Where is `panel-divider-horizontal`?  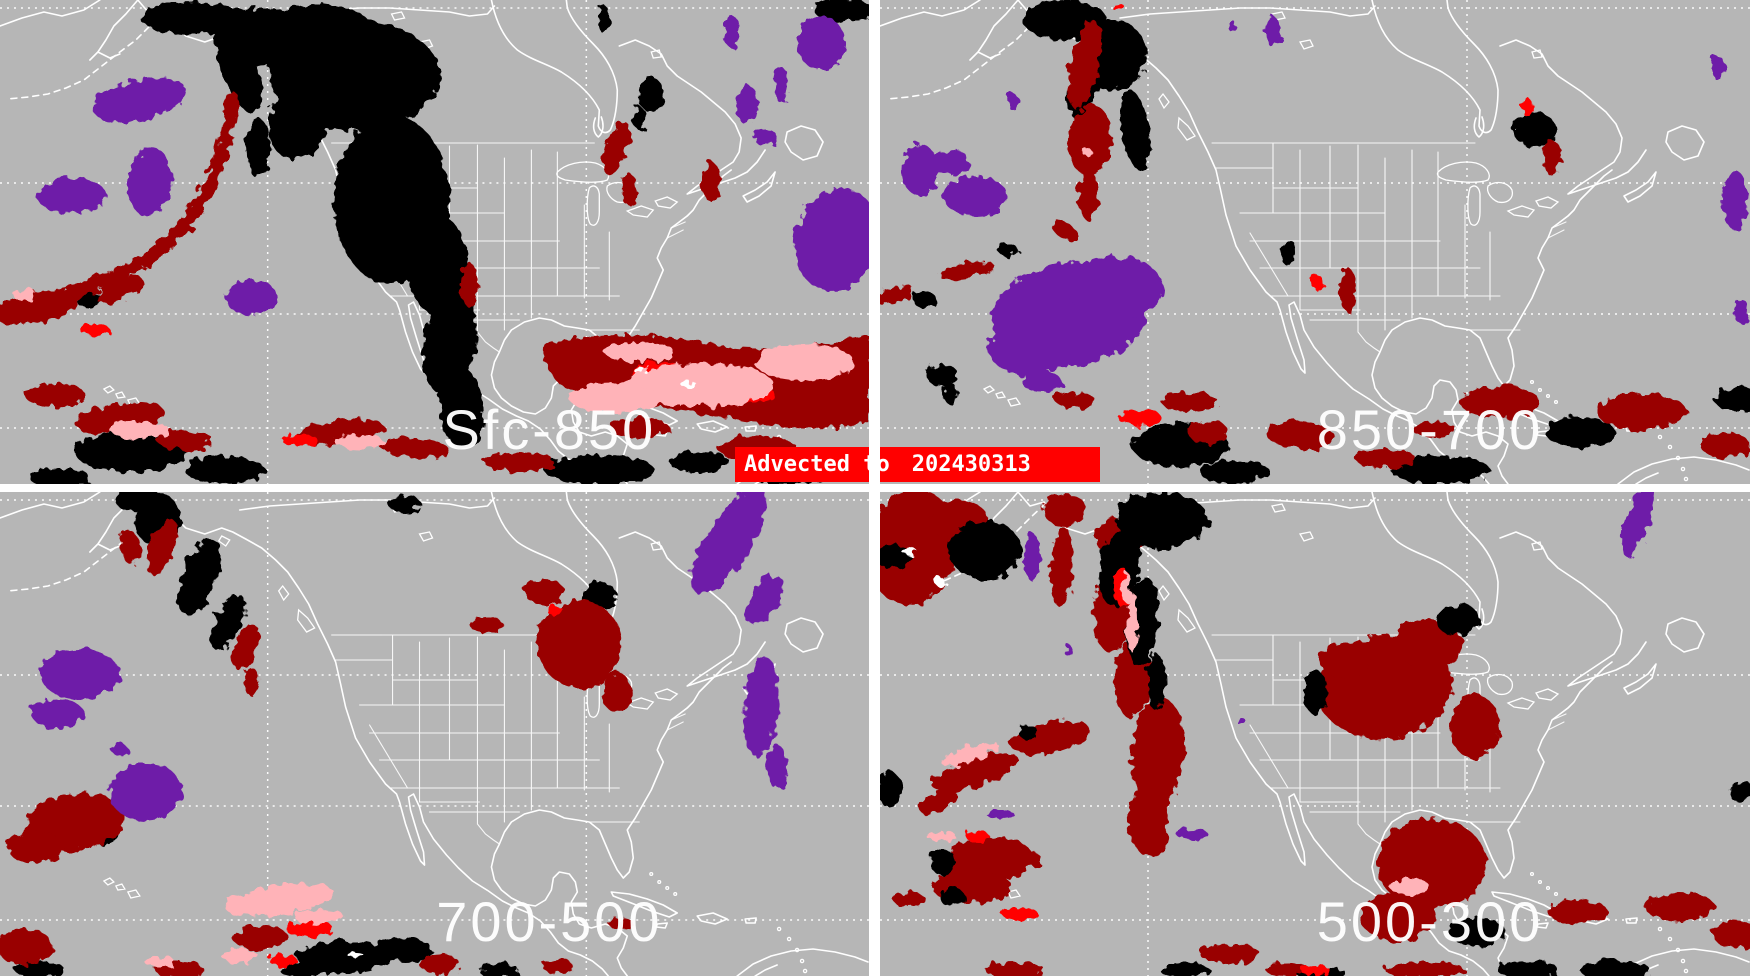 panel-divider-horizontal is located at coordinates (875, 488).